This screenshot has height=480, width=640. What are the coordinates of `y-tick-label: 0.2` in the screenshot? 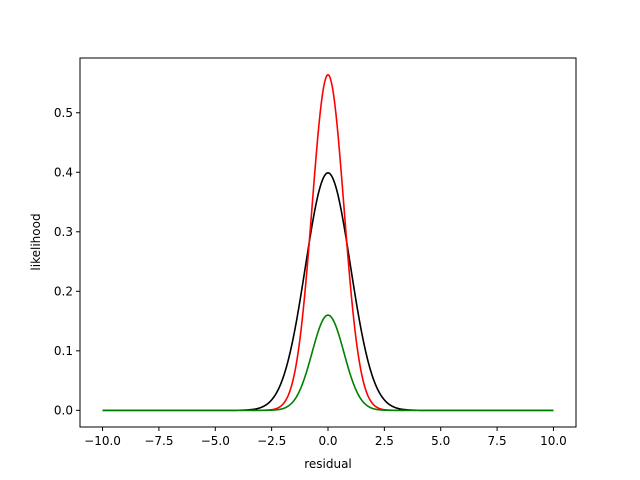 It's located at (63, 291).